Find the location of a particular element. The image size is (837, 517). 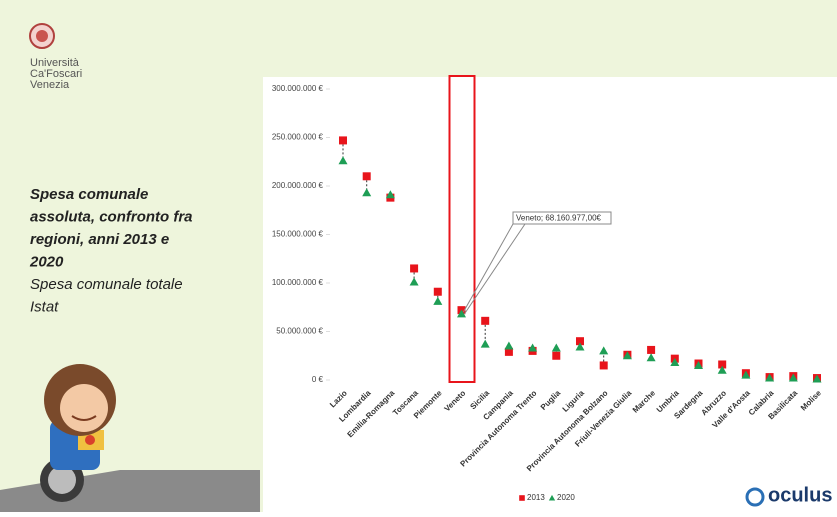

y-tick-label: 200.000.000 € is located at coordinates (298, 185).